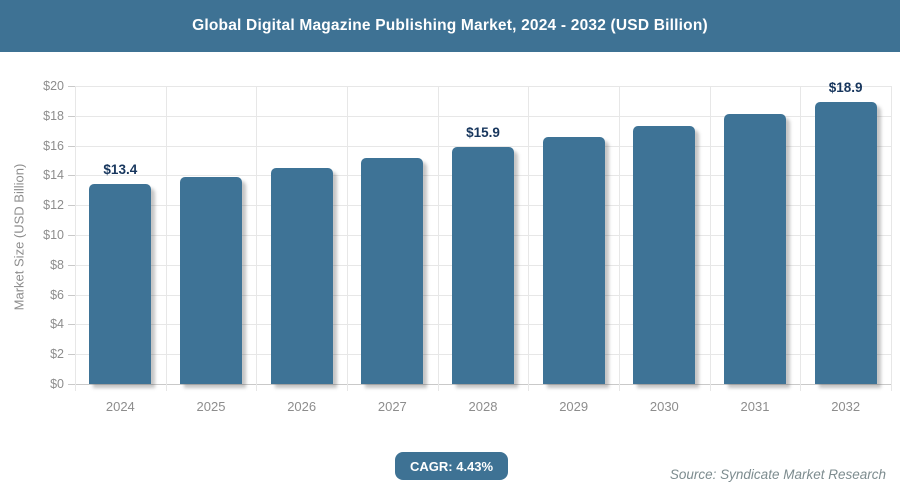 The image size is (900, 500). What do you see at coordinates (483, 406) in the screenshot?
I see `x-axis-label: 2028` at bounding box center [483, 406].